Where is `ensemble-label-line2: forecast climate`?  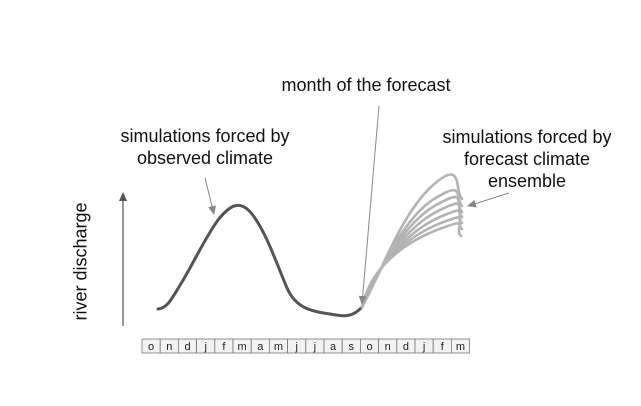 ensemble-label-line2: forecast climate is located at coordinates (527, 159).